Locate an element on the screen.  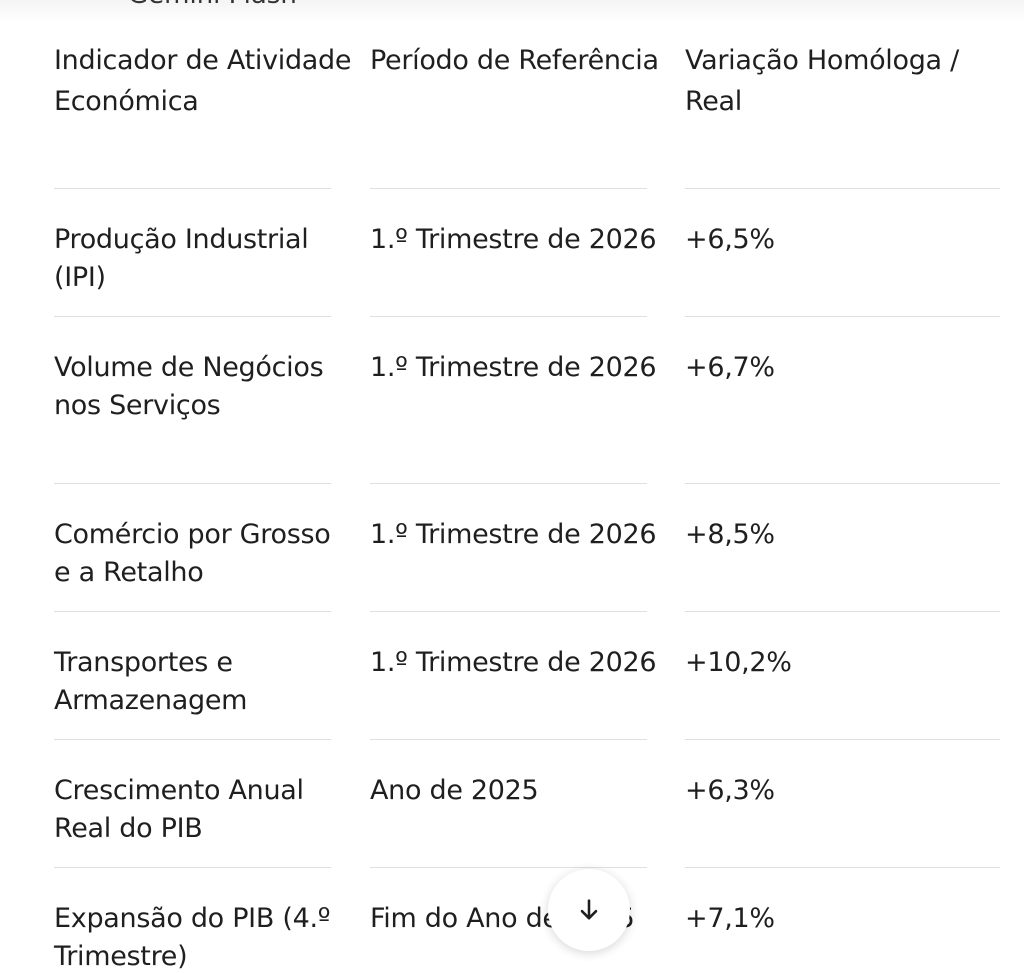
cell-indicator: Transportes e Armazenagem is located at coordinates (151, 681).